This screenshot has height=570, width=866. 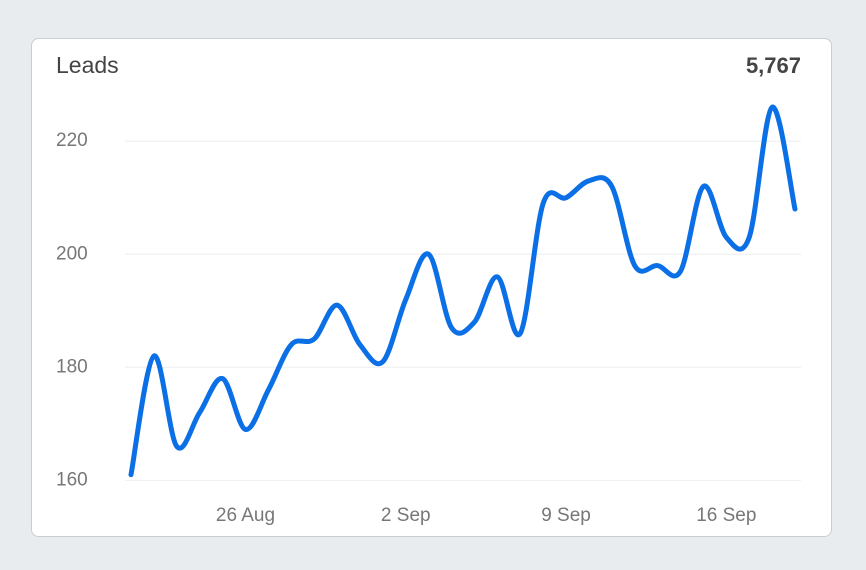 I want to click on x-tick-label: 2 Sep, so click(x=406, y=515).